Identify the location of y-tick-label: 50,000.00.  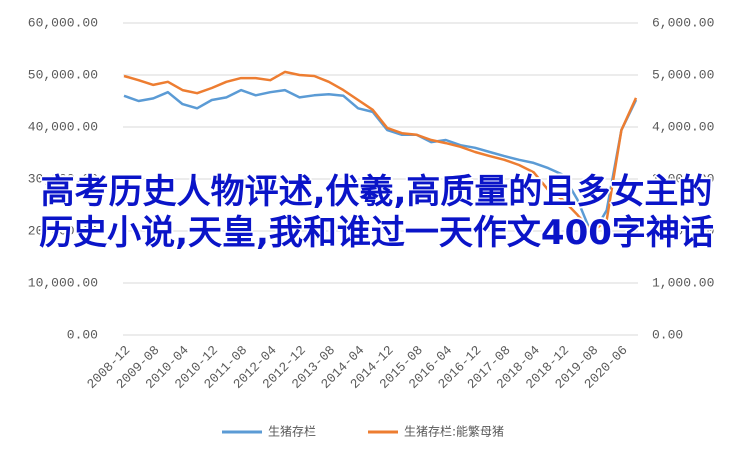
(63, 74).